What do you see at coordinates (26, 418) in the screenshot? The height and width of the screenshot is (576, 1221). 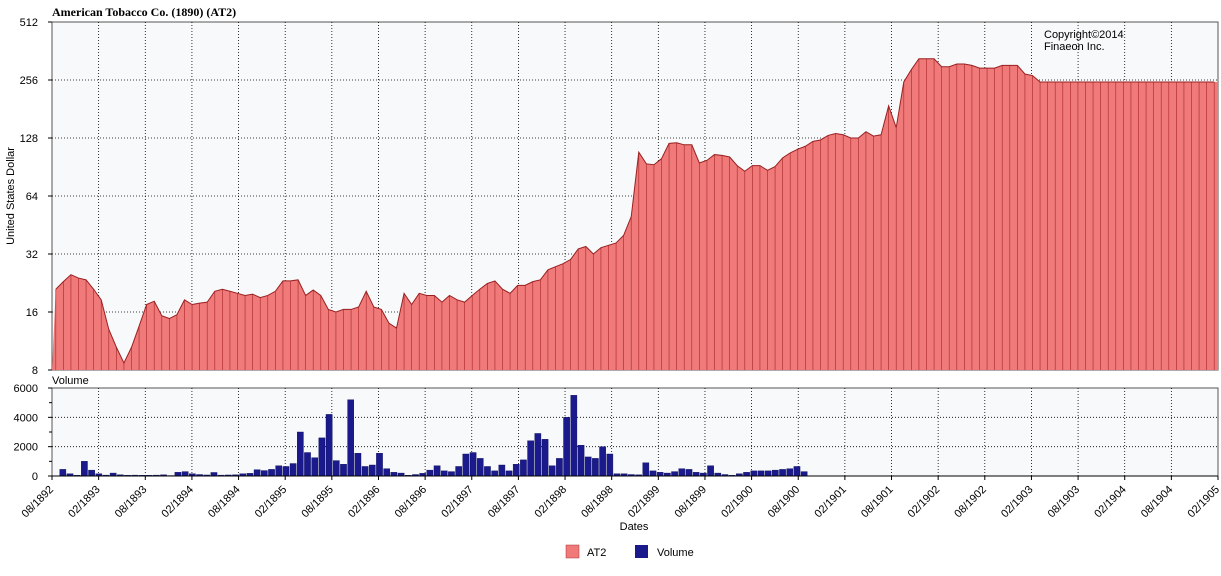 I see `volume-y-tick-label: 4000` at bounding box center [26, 418].